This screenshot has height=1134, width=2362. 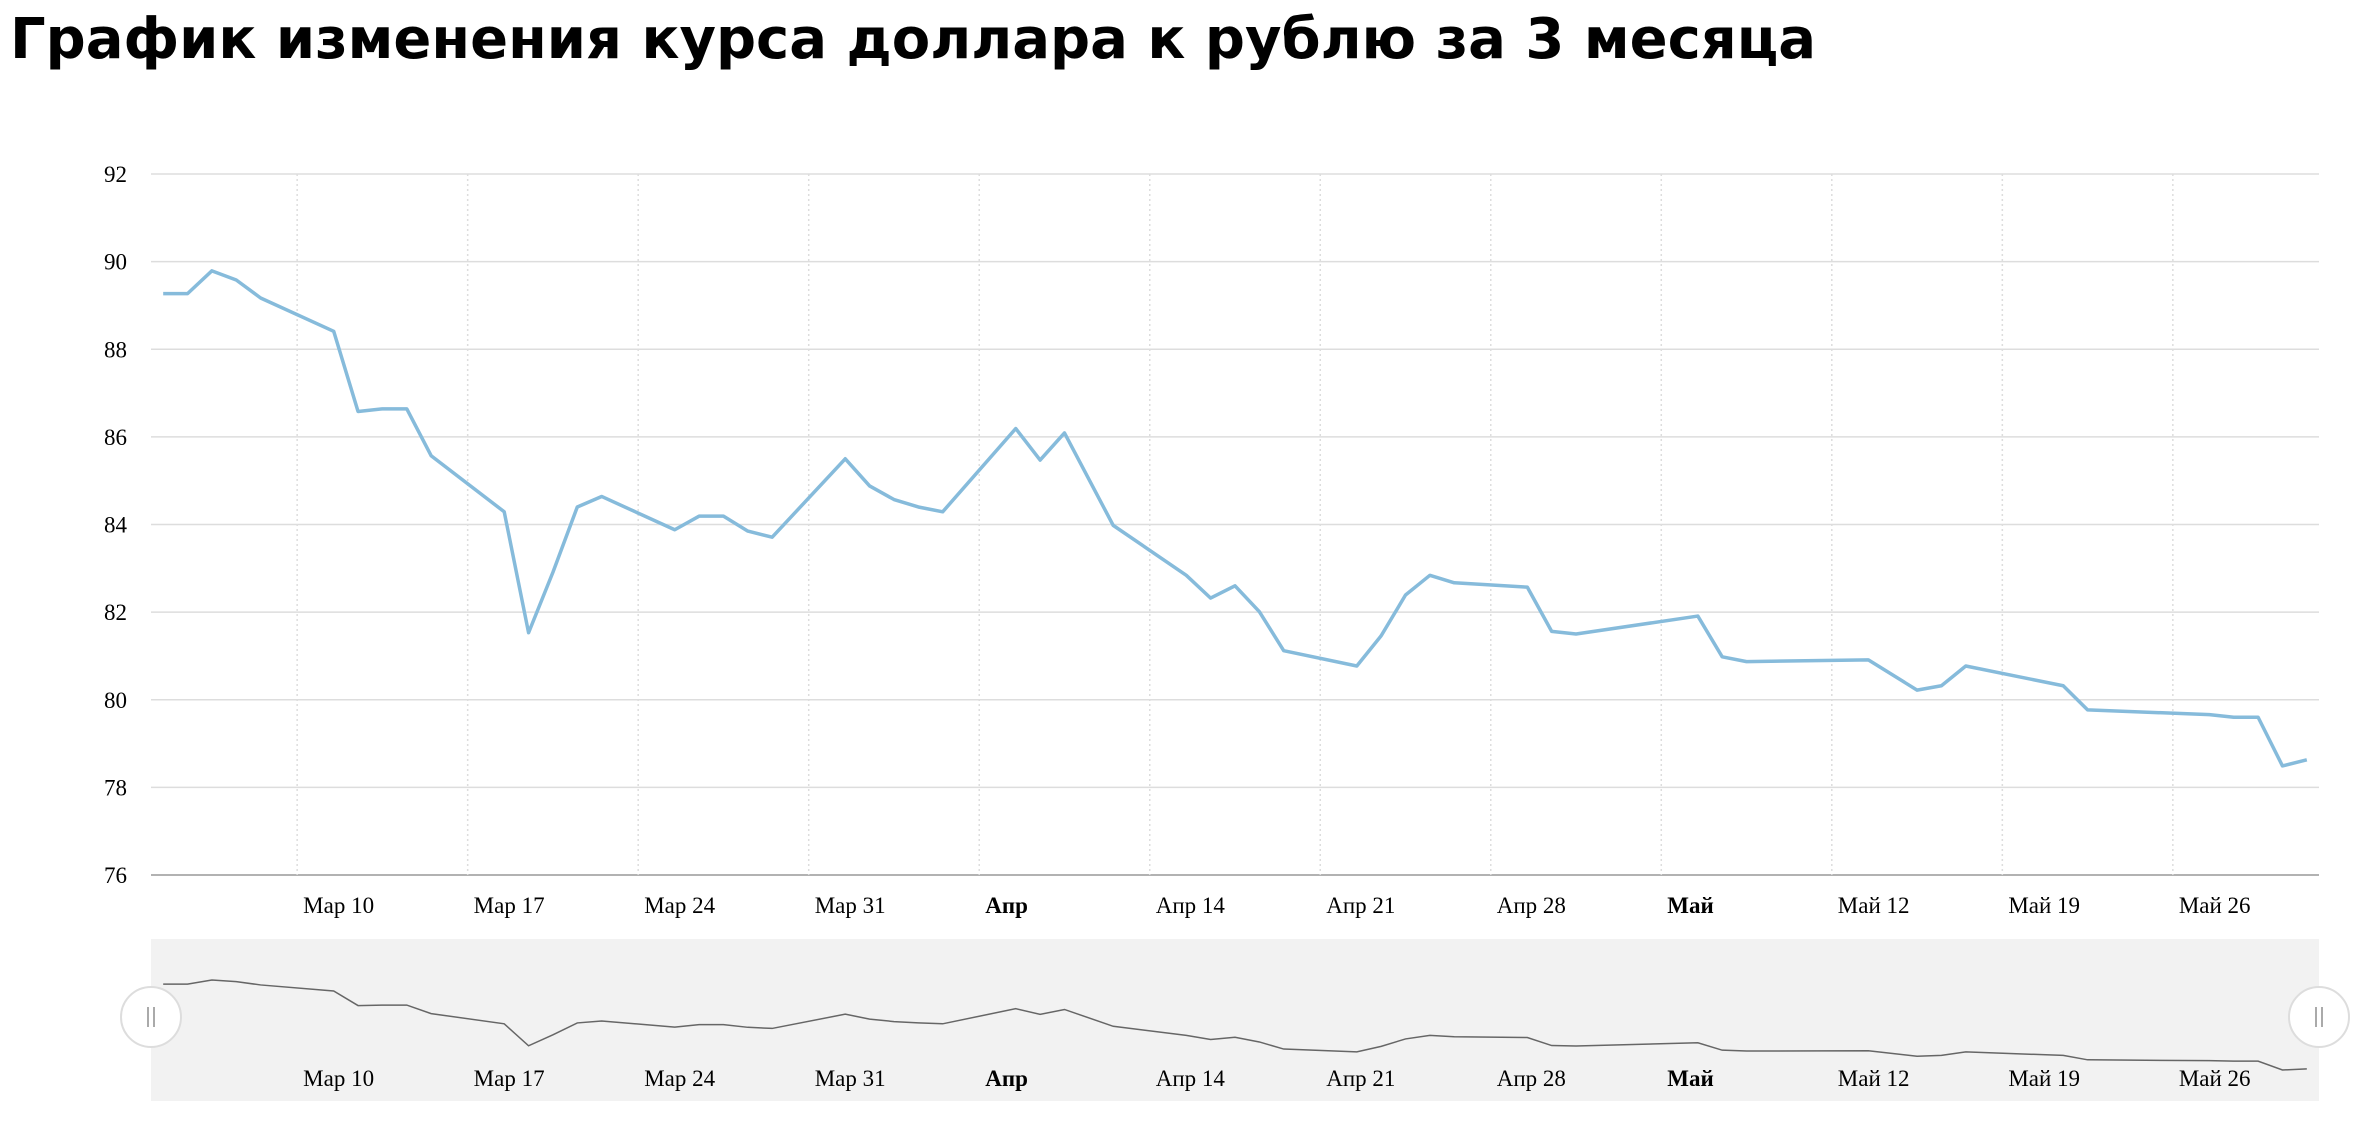 I want to click on navigator, so click(x=1235, y=1020).